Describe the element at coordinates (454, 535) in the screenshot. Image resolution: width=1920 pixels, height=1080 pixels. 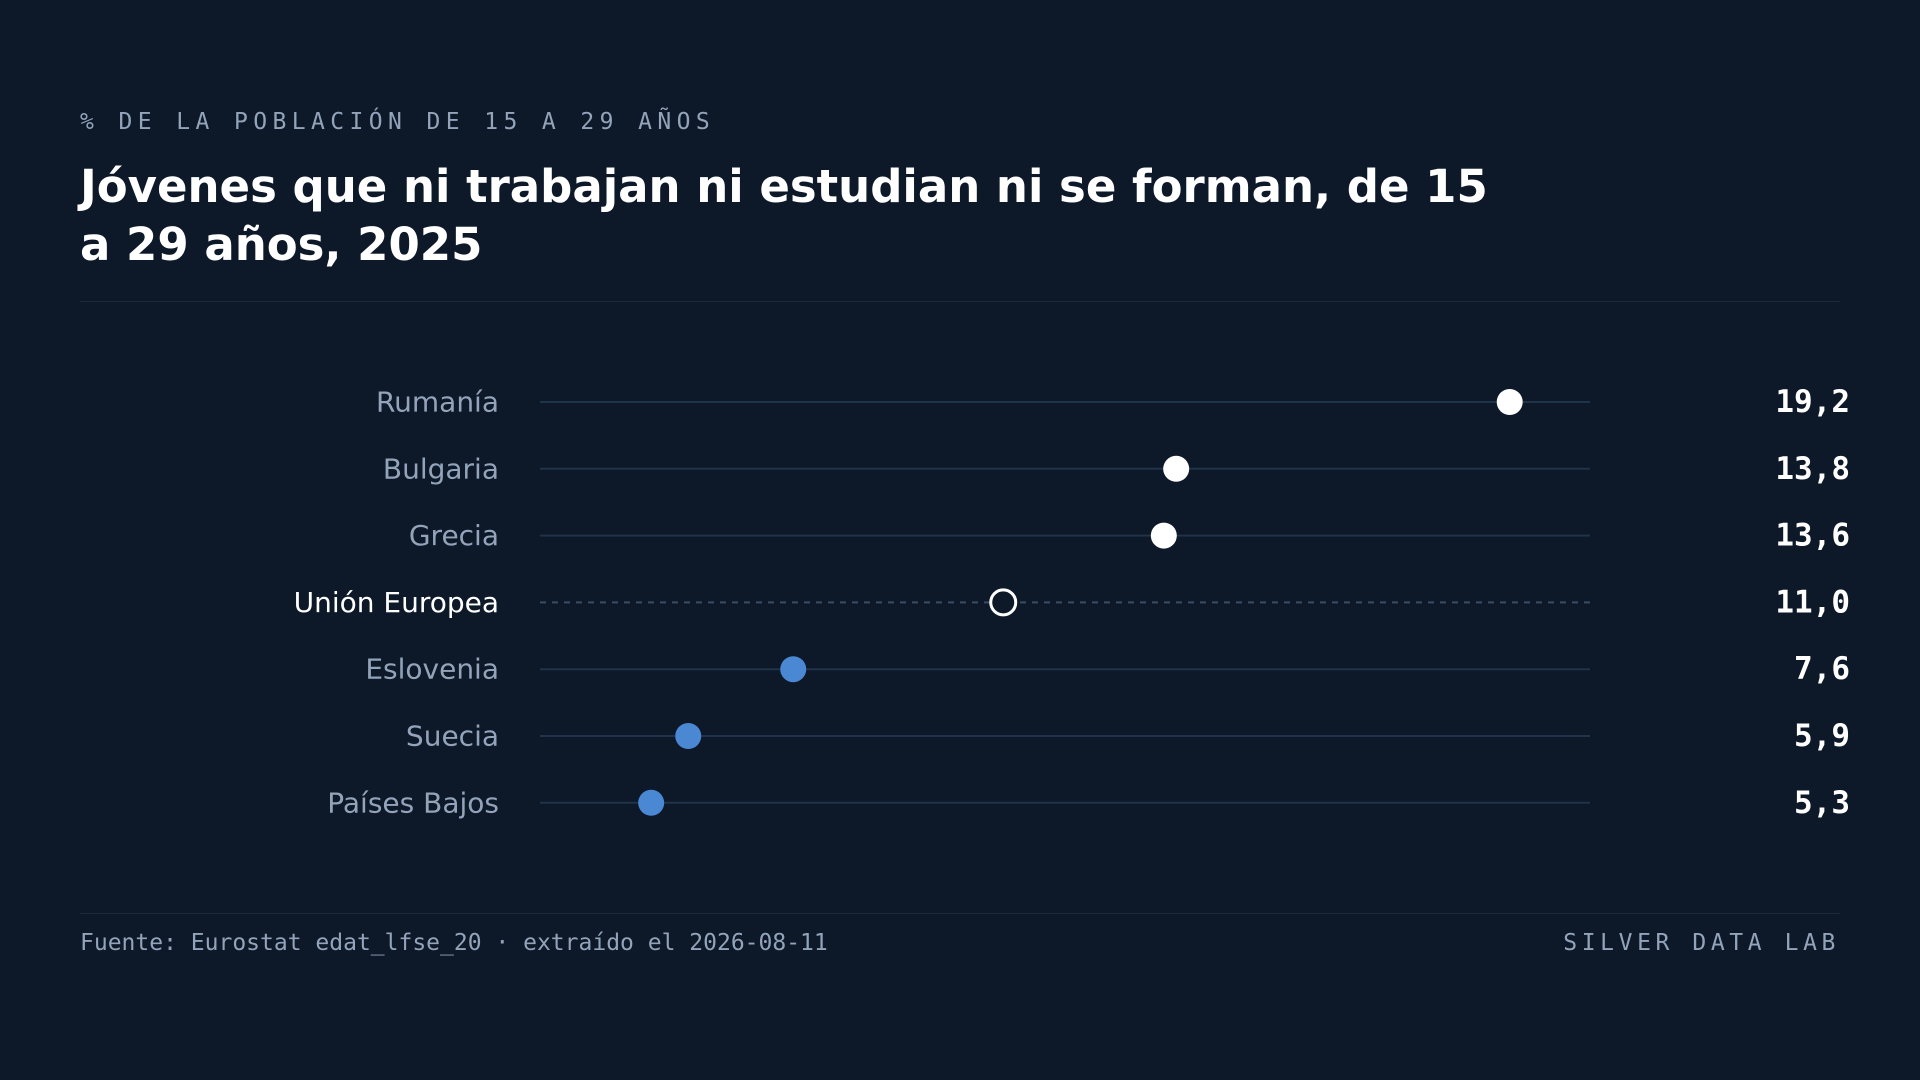
I see `category-label-grecia: Grecia` at that location.